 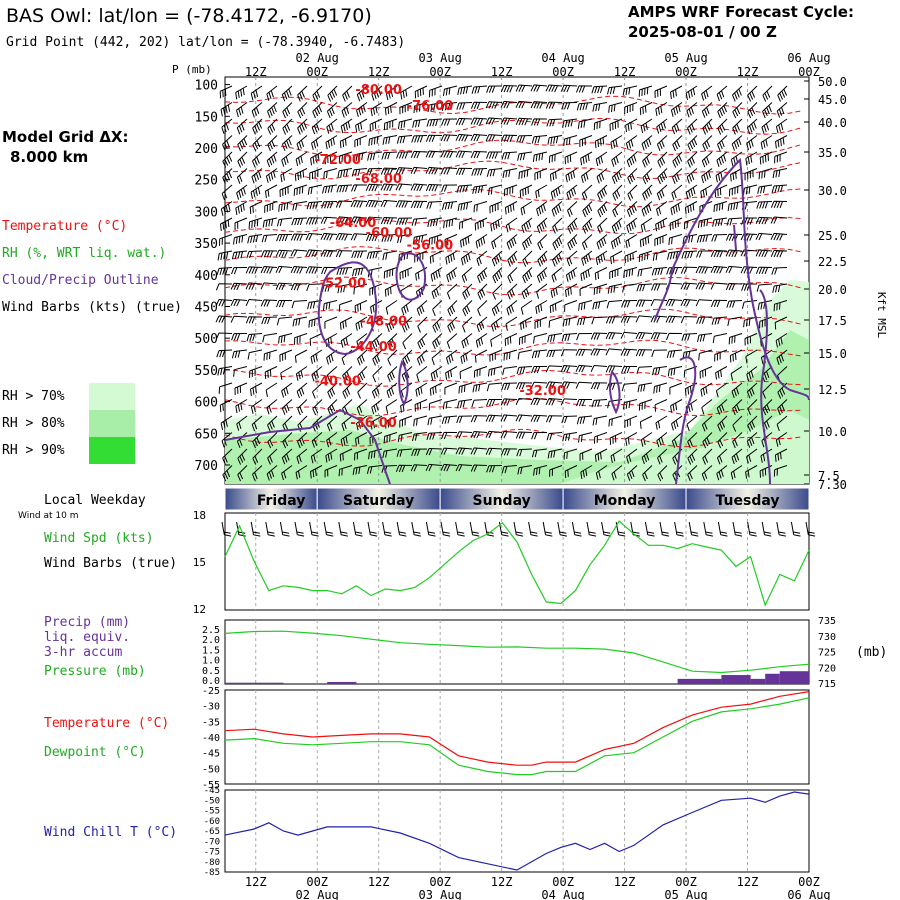 I want to click on panel-frame, so click(x=517, y=831).